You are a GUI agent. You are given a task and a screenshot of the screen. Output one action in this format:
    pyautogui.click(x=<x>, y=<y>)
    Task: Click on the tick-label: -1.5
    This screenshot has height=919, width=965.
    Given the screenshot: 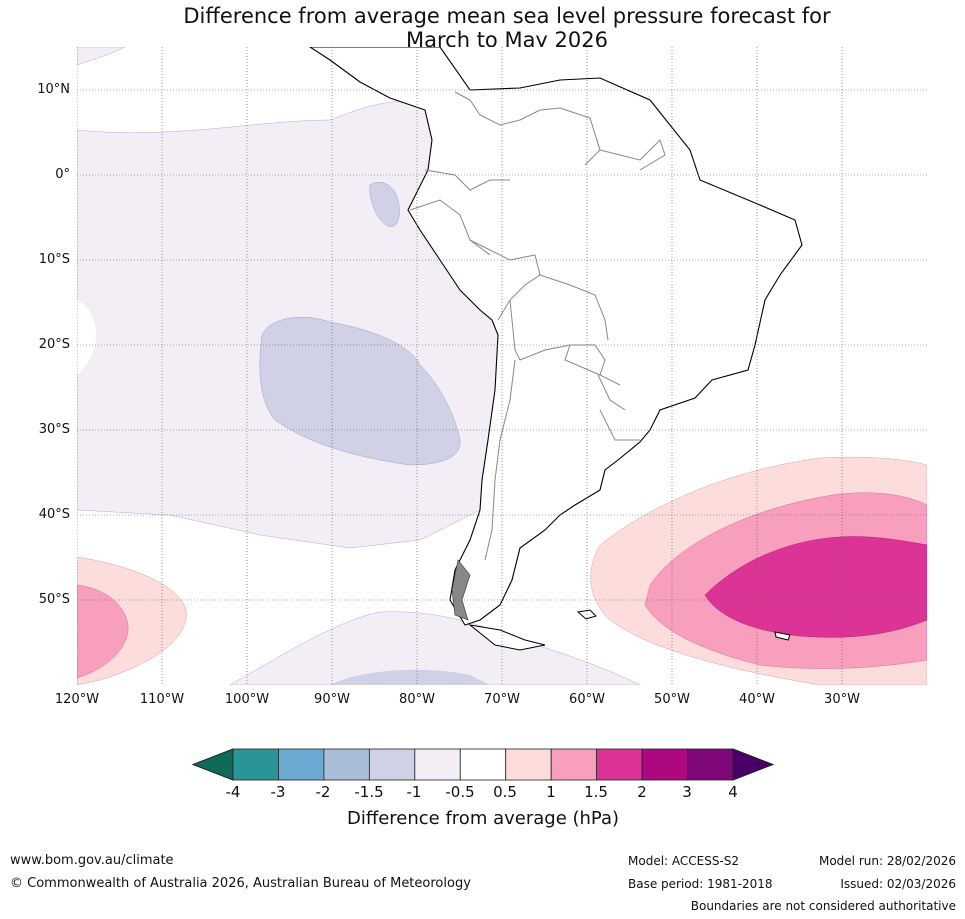 What is the action you would take?
    pyautogui.click(x=369, y=792)
    